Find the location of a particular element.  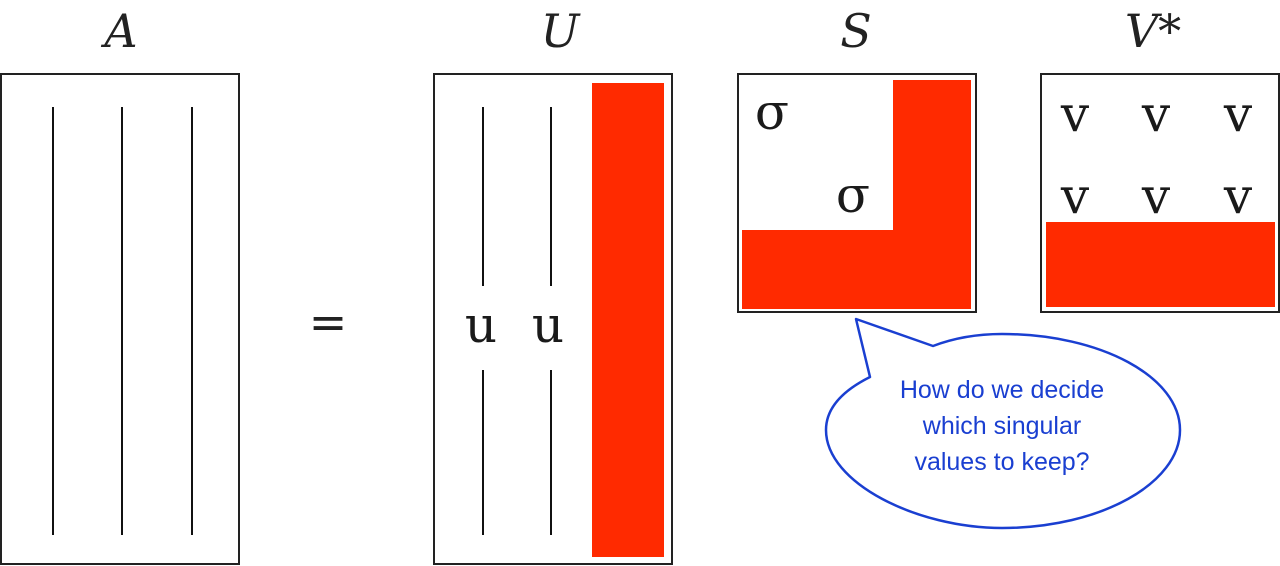

s-truncated-values-highlight is located at coordinates (856, 194).